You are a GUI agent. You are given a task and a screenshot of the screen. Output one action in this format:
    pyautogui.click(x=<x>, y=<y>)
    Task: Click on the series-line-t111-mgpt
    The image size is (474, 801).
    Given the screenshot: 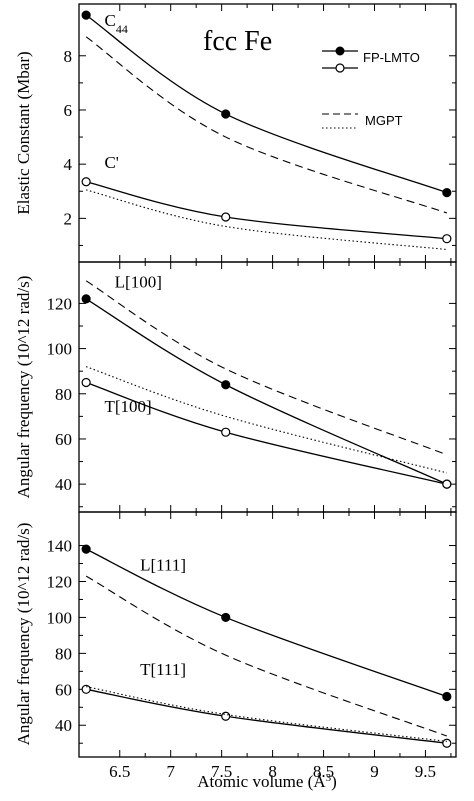 What is the action you would take?
    pyautogui.click(x=266, y=714)
    